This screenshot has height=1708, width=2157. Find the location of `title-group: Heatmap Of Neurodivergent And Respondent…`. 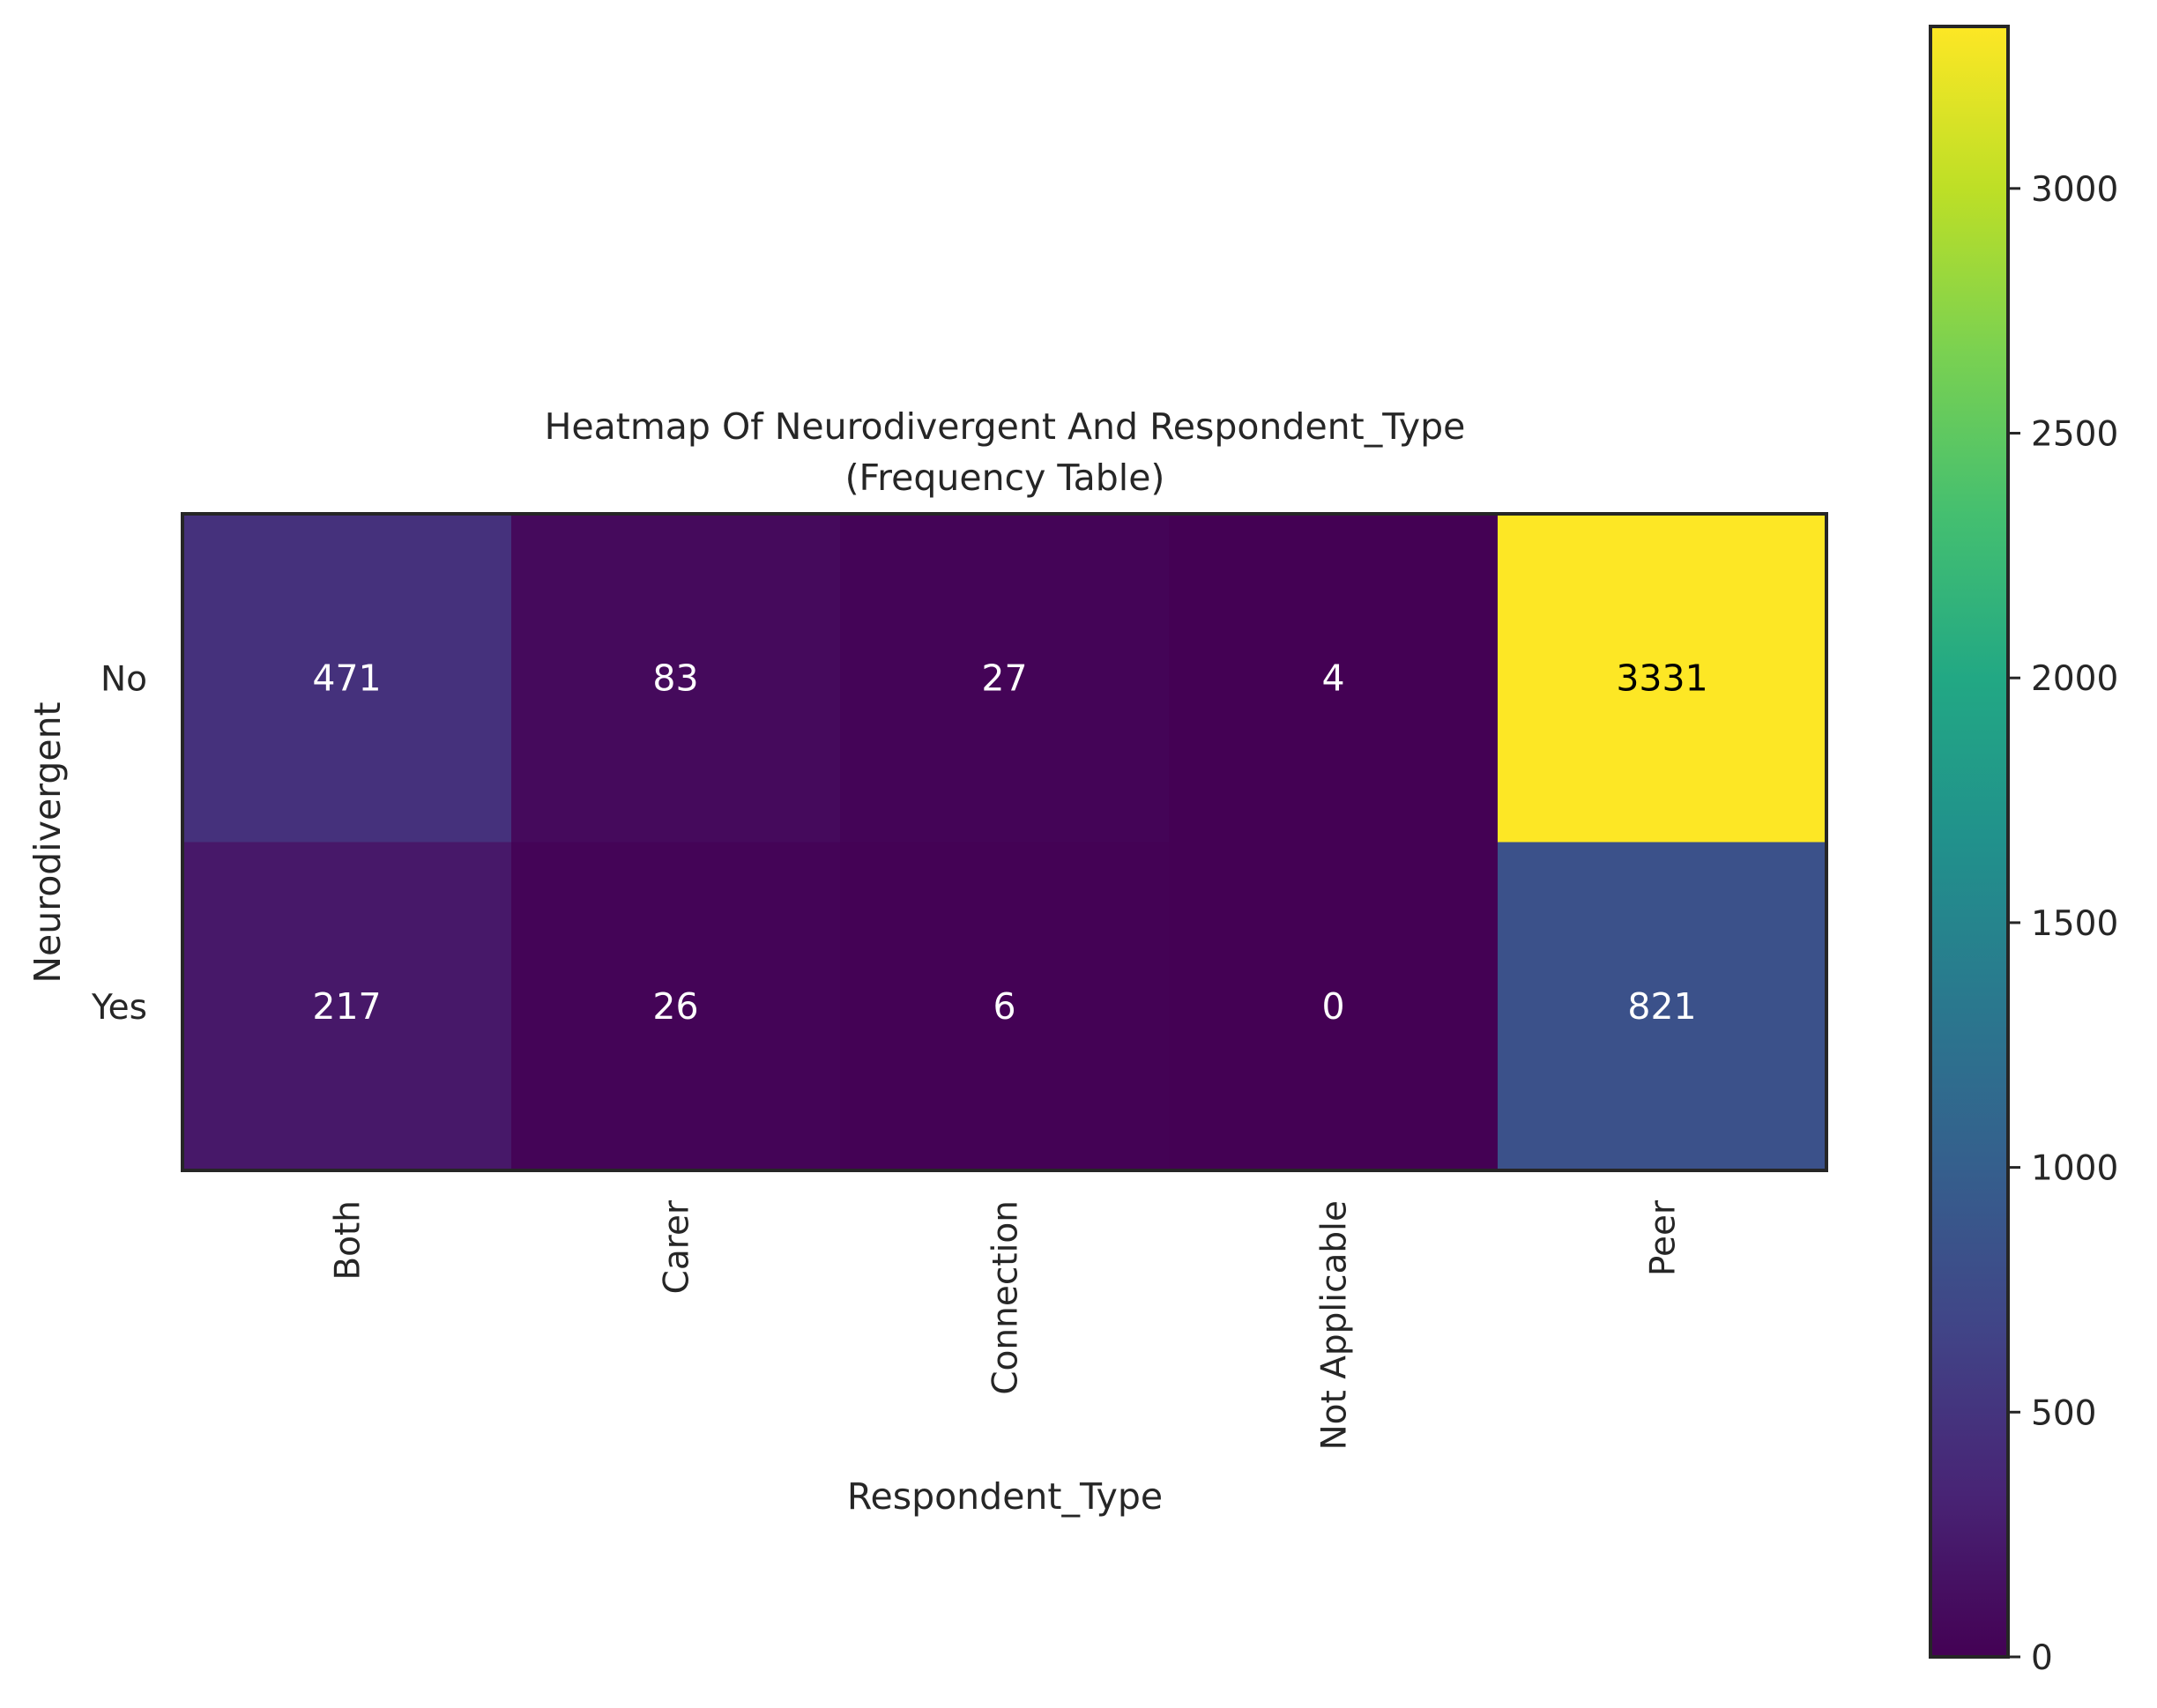

title-group: Heatmap Of Neurodivergent And Respondent… is located at coordinates (1006, 452).